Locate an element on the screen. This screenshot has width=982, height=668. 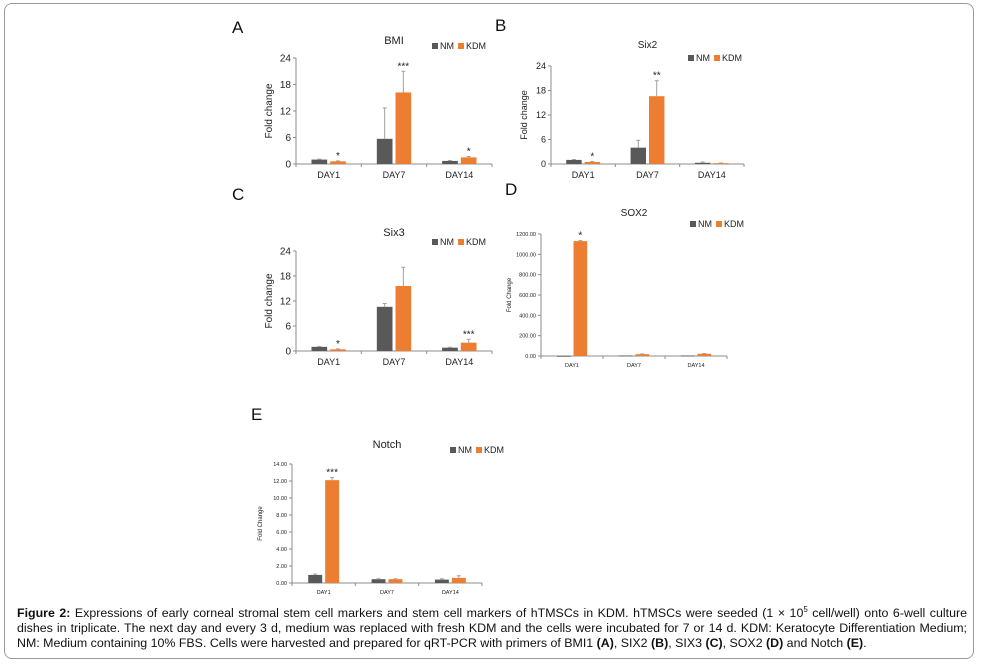
panel-letter-b: B is located at coordinates (501, 25).